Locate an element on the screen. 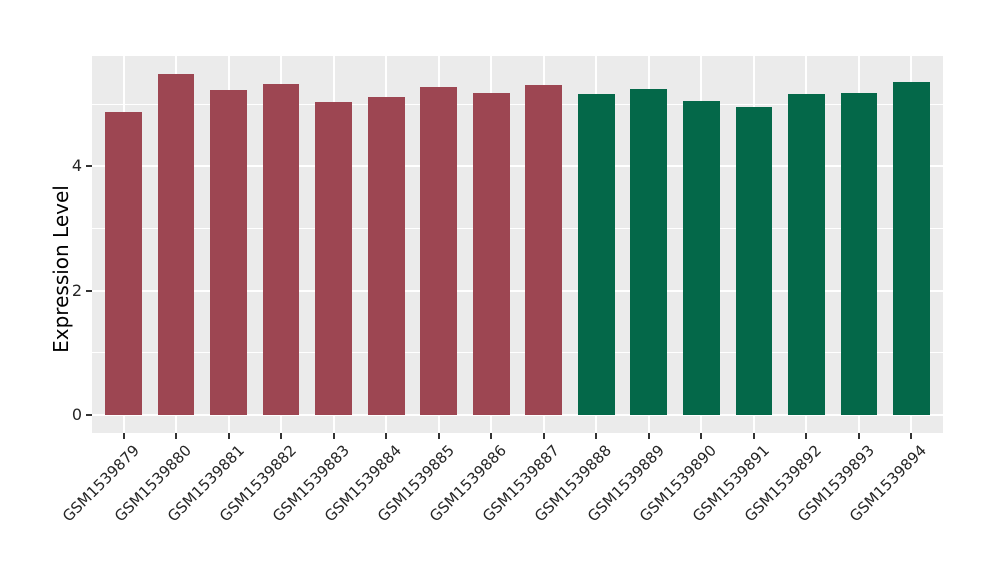 The width and height of the screenshot is (1000, 580). y-tick-label: 4 is located at coordinates (76, 166).